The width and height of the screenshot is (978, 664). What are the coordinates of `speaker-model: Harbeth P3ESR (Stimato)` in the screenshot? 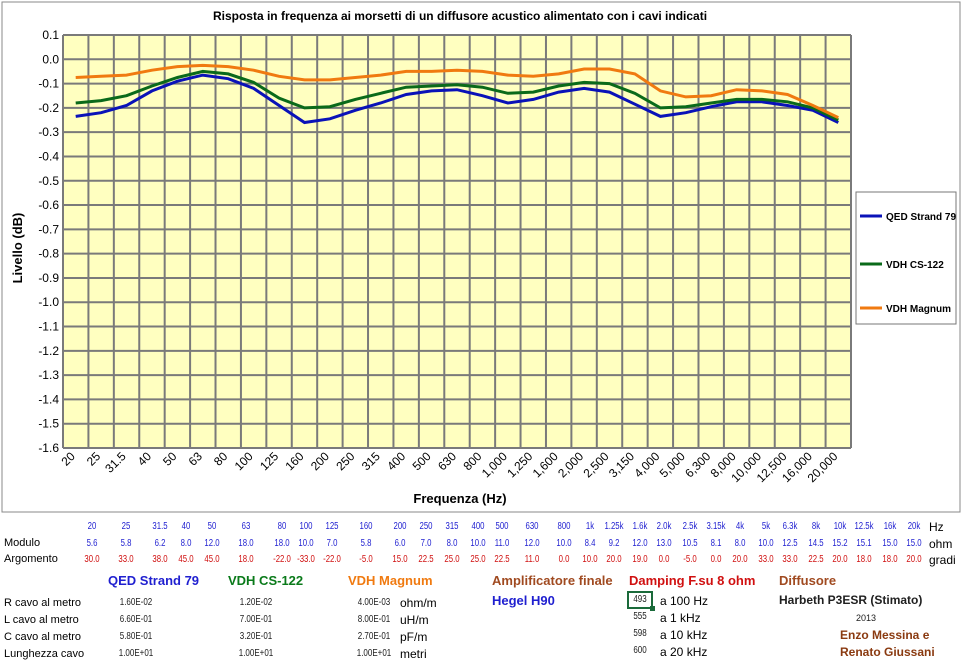 It's located at (851, 600).